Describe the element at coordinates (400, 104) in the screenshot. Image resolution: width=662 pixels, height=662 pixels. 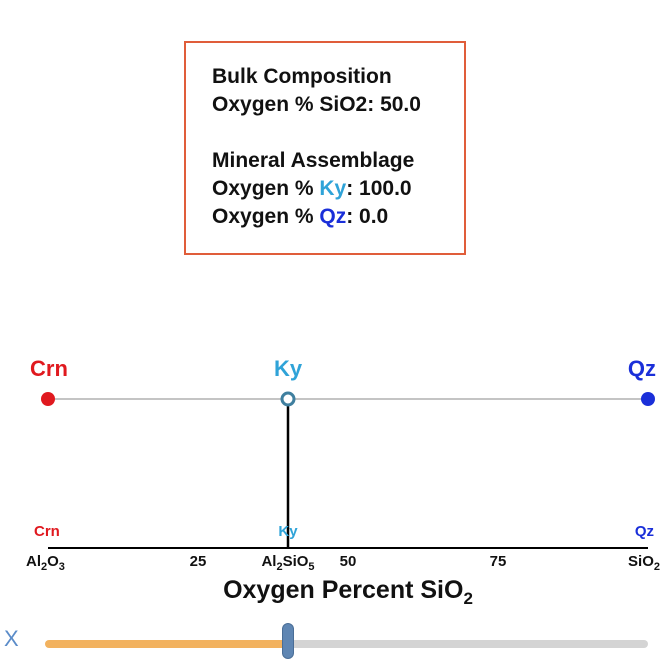
I see `bulk-sio2-value: 50.0` at that location.